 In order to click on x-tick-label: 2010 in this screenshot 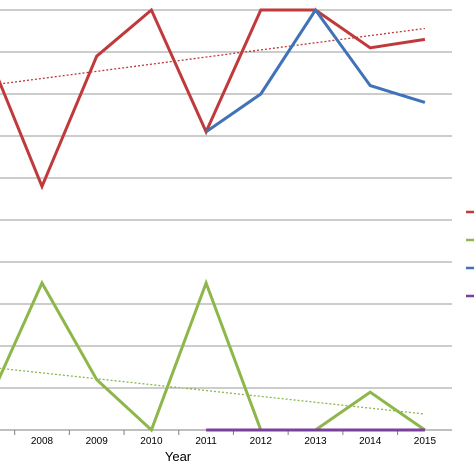, I will do `click(151, 441)`.